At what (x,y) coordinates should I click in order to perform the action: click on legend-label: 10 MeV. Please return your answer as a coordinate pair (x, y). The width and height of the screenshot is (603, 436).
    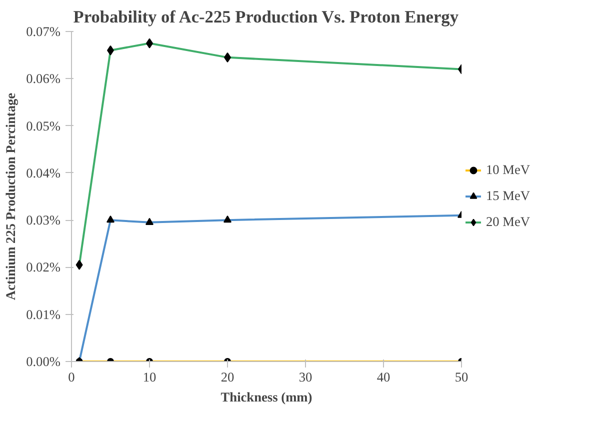
    Looking at the image, I should click on (508, 170).